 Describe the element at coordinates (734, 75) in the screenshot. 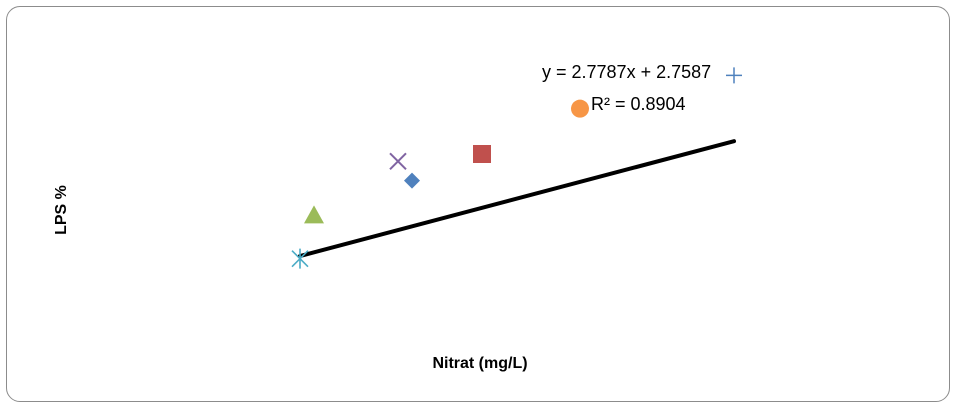

I see `data-point-plus` at that location.